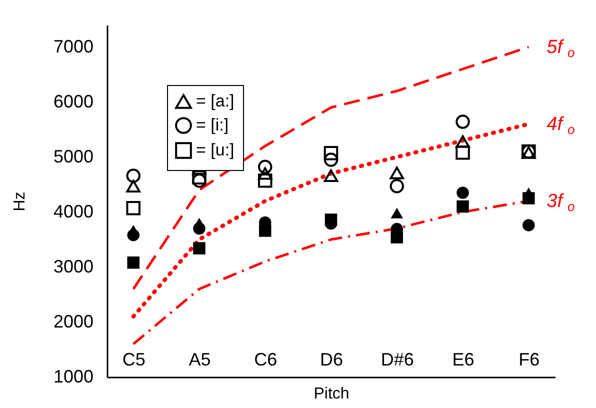 The image size is (596, 408). I want to click on y-tick-label: 4000, so click(73, 212).